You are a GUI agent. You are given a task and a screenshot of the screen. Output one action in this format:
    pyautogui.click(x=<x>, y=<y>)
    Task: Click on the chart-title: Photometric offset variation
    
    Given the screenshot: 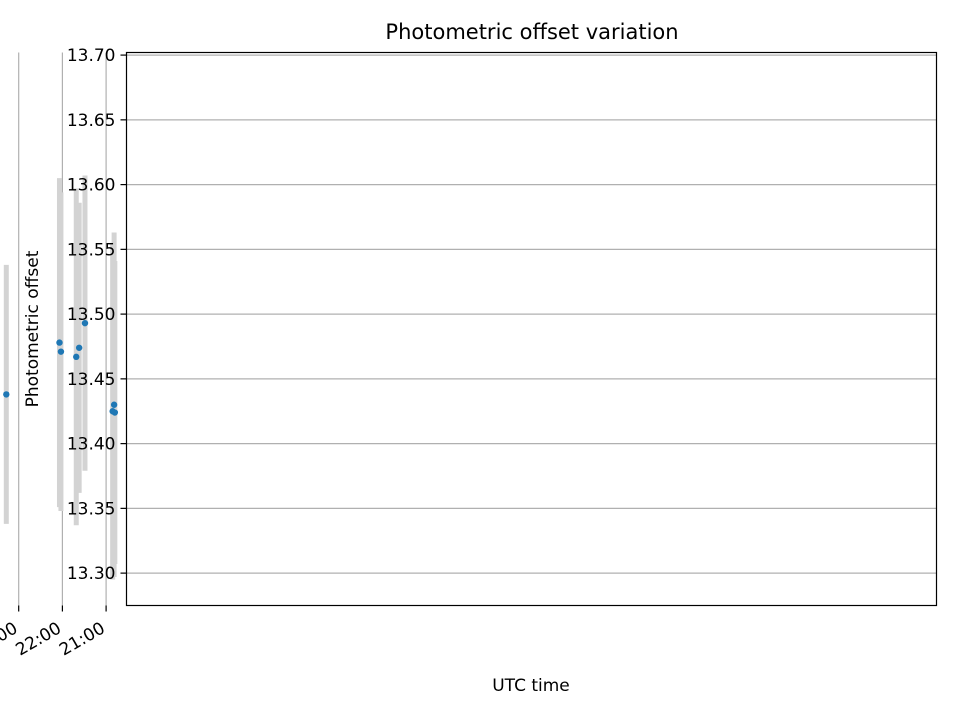 What is the action you would take?
    pyautogui.click(x=531, y=32)
    